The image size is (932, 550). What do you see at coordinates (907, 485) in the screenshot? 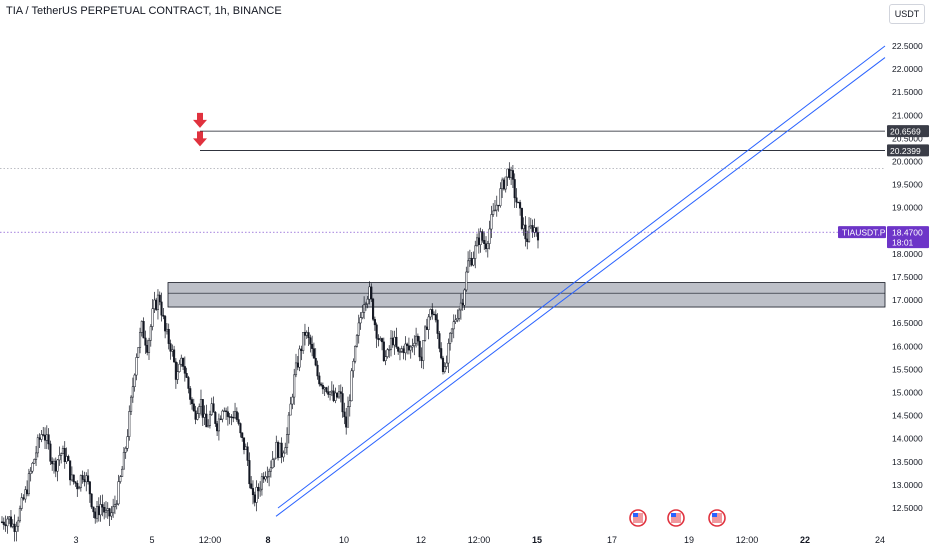
I see `y-tick-label: 13.0000` at bounding box center [907, 485].